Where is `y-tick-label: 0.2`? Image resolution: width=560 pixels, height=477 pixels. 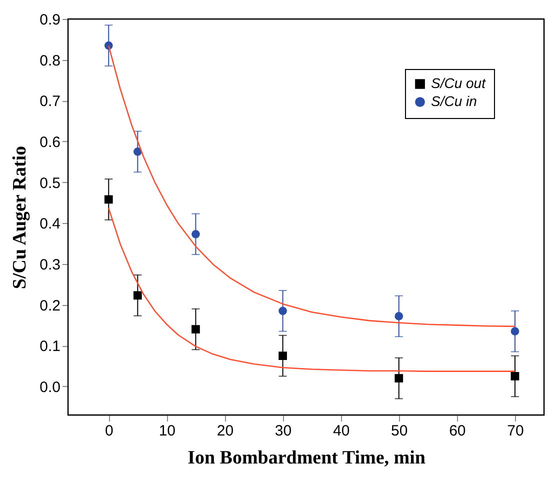
y-tick-label: 0.2 is located at coordinates (50, 305).